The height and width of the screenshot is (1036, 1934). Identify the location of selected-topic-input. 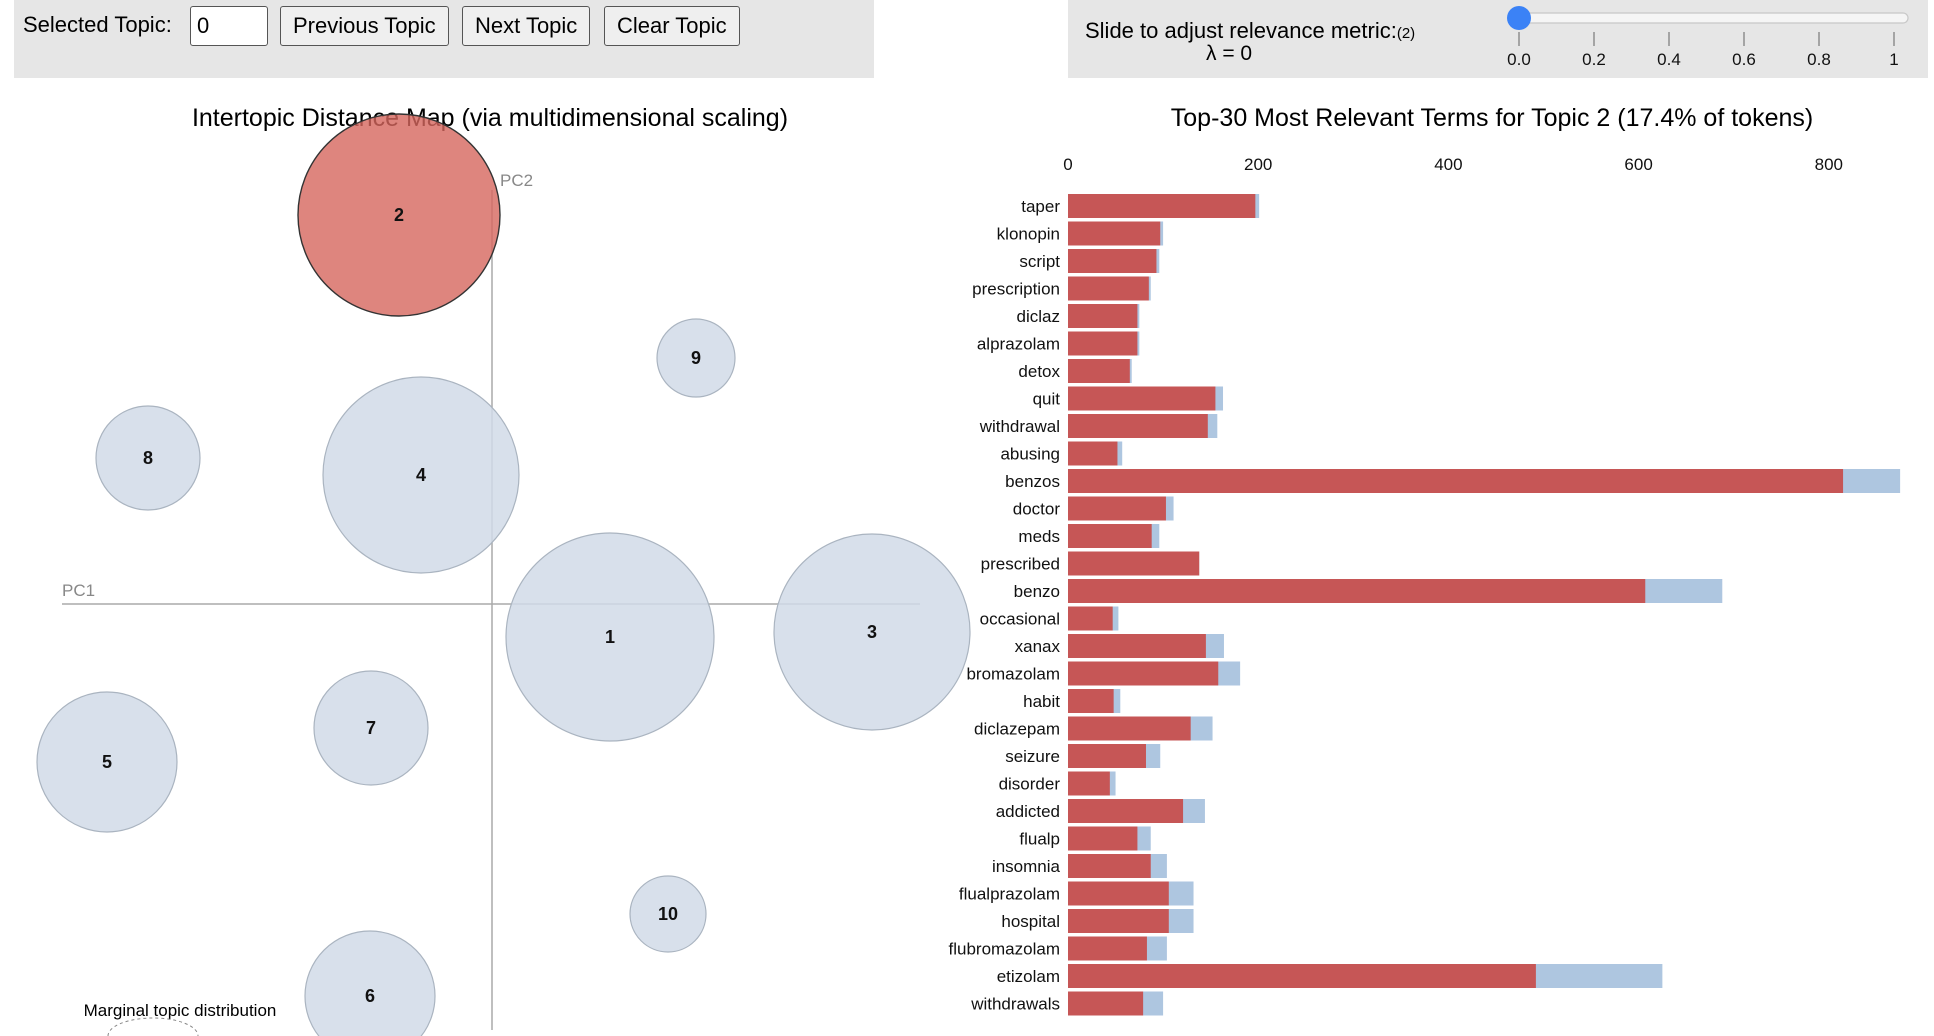
(229, 26).